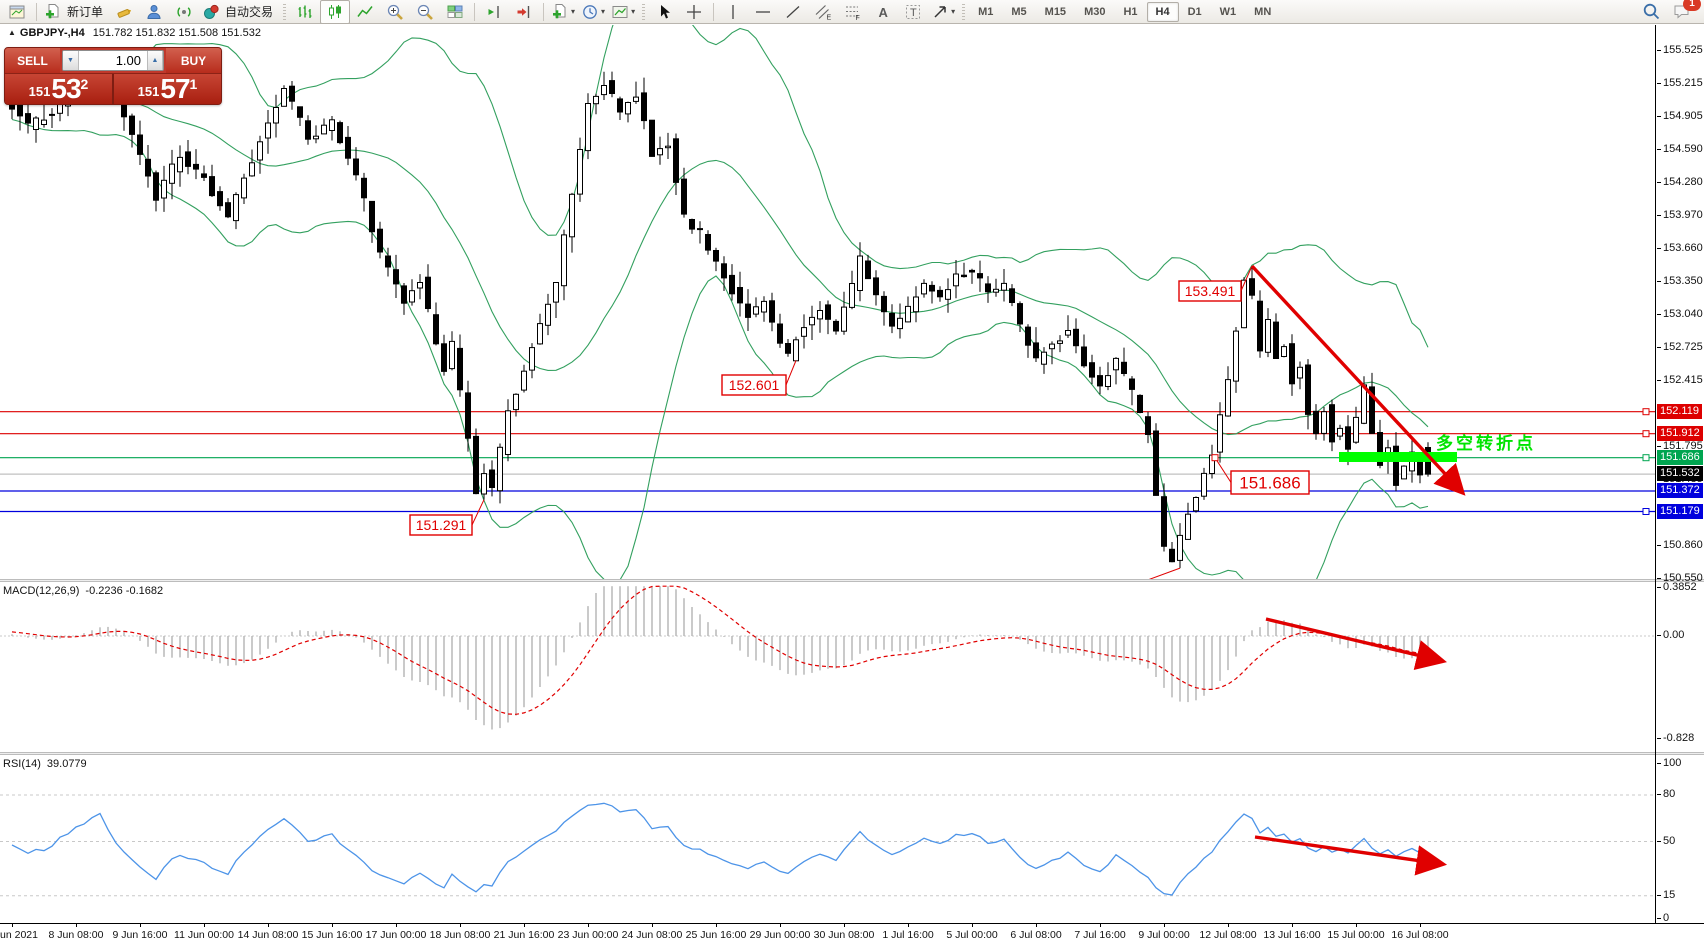  I want to click on trendline-button, so click(793, 12).